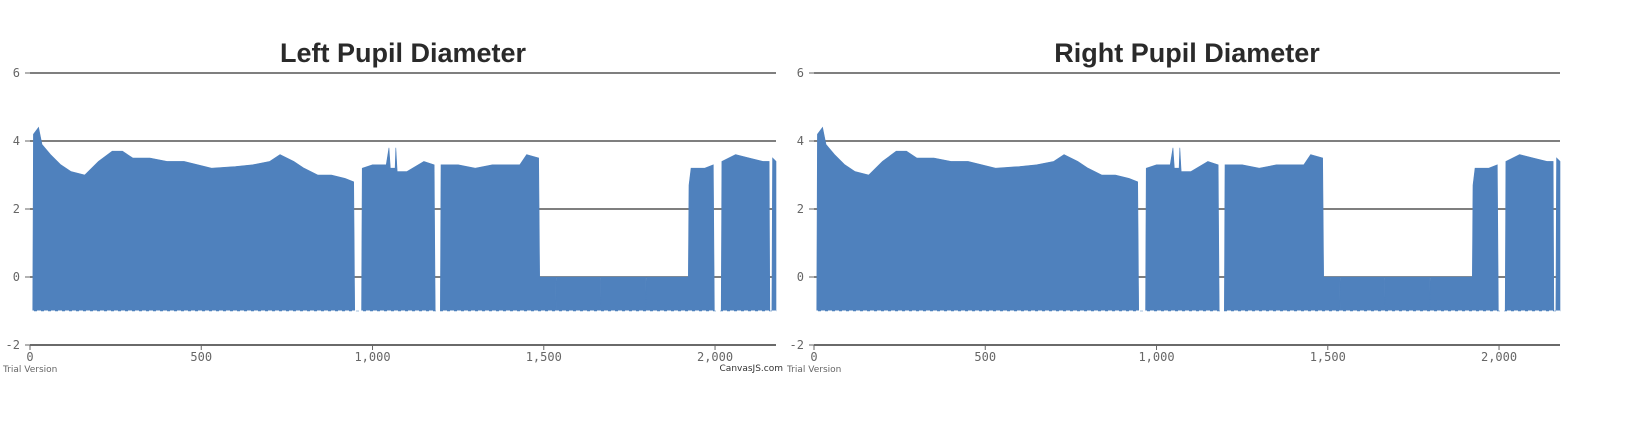  What do you see at coordinates (751, 369) in the screenshot?
I see `credit: CanvasJS.com` at bounding box center [751, 369].